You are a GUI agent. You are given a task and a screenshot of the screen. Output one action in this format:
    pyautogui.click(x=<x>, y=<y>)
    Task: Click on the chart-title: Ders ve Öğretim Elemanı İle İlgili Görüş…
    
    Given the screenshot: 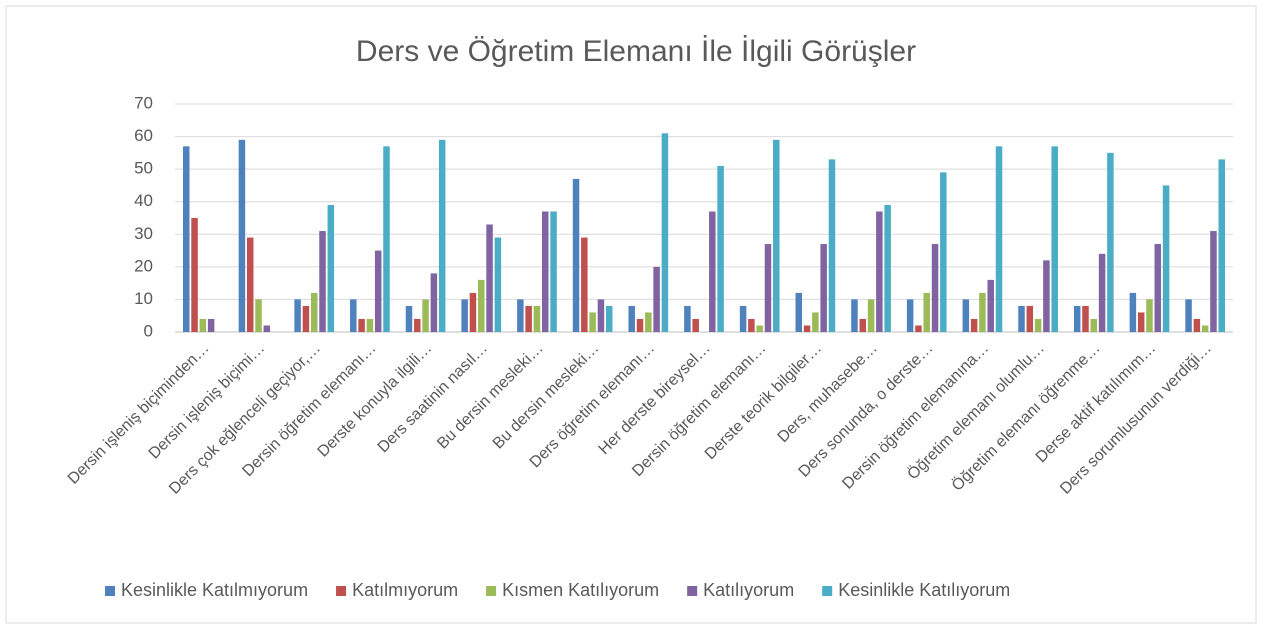 What is the action you would take?
    pyautogui.click(x=636, y=51)
    